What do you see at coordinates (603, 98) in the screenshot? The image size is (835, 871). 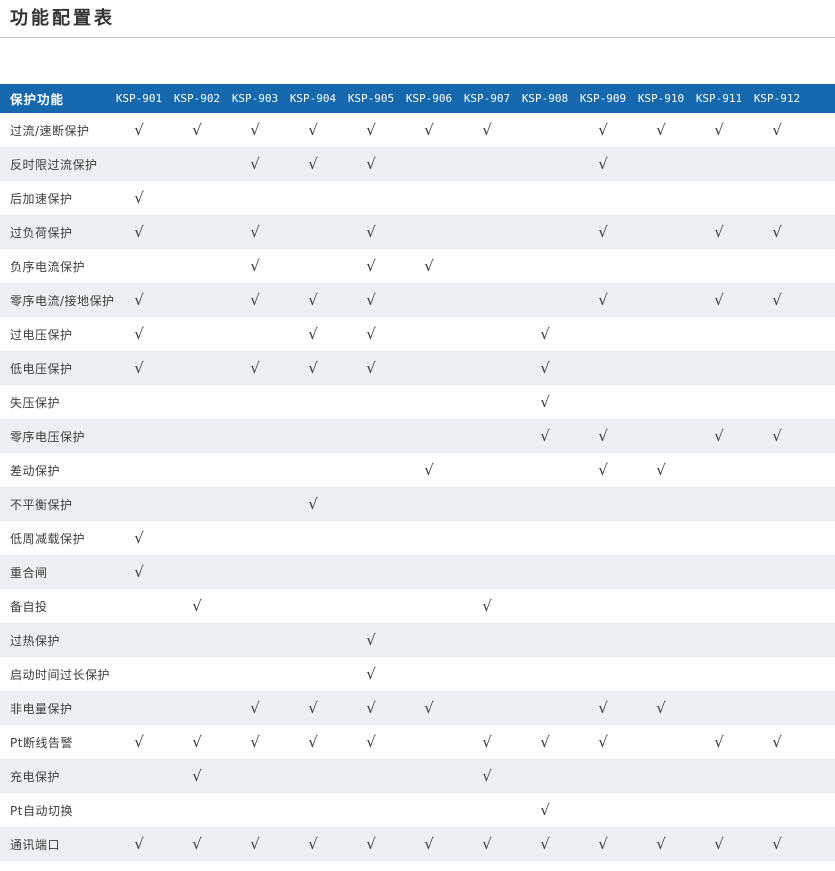 I see `column-header-ksp-909: KSP-909` at bounding box center [603, 98].